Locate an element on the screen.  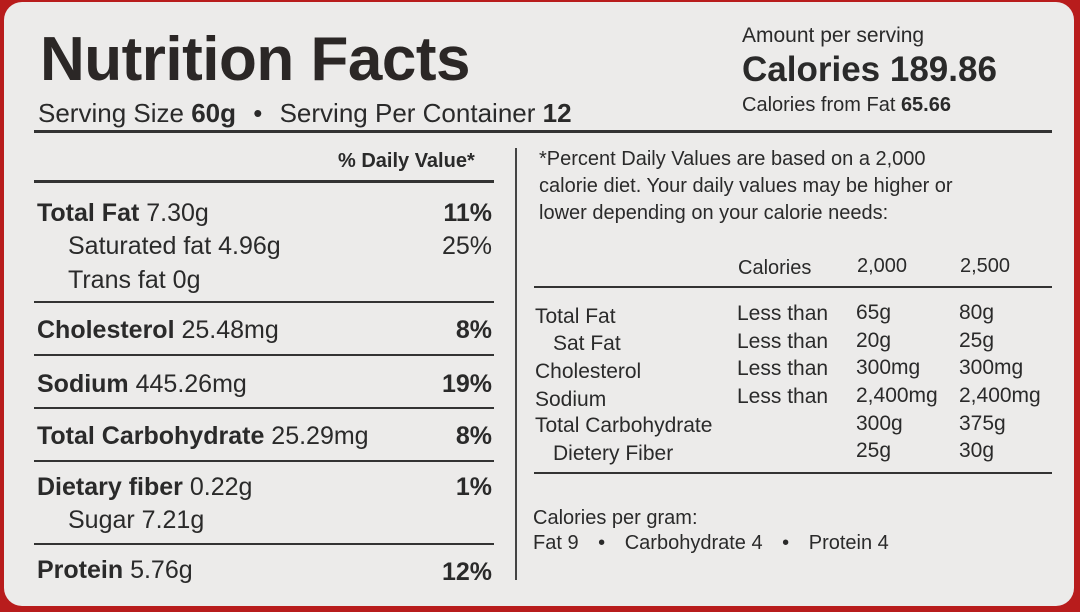
table-row-name: Total Fat is located at coordinates (575, 316).